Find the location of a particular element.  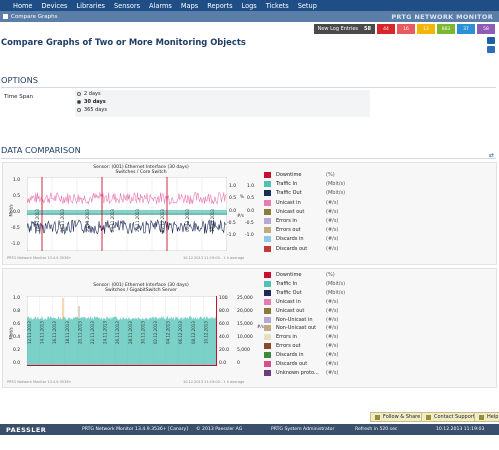

graph1-ytick: 0.0 is located at coordinates (17, 212).